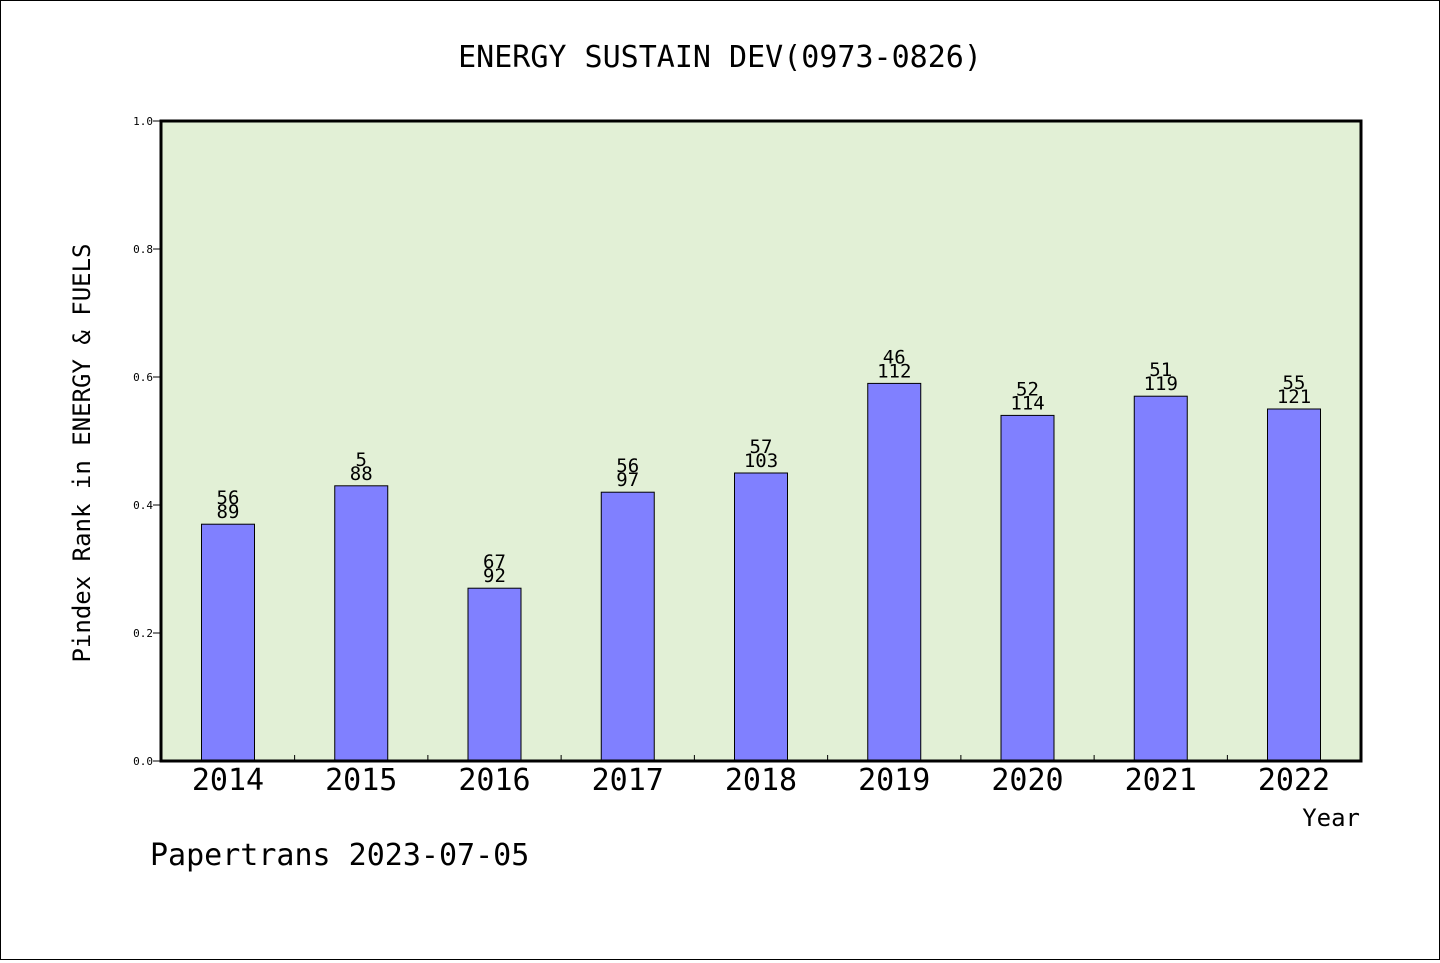 This screenshot has width=1440, height=963. I want to click on bar-label-bottom: 112, so click(894, 371).